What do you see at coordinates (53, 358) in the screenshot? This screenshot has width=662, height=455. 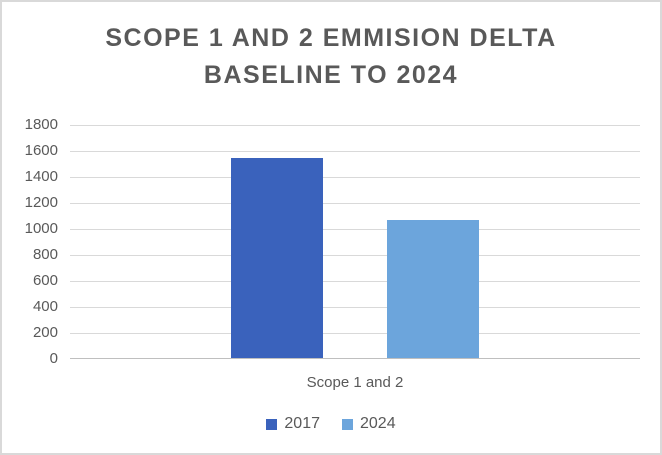 I see `y-tick-0: 0` at bounding box center [53, 358].